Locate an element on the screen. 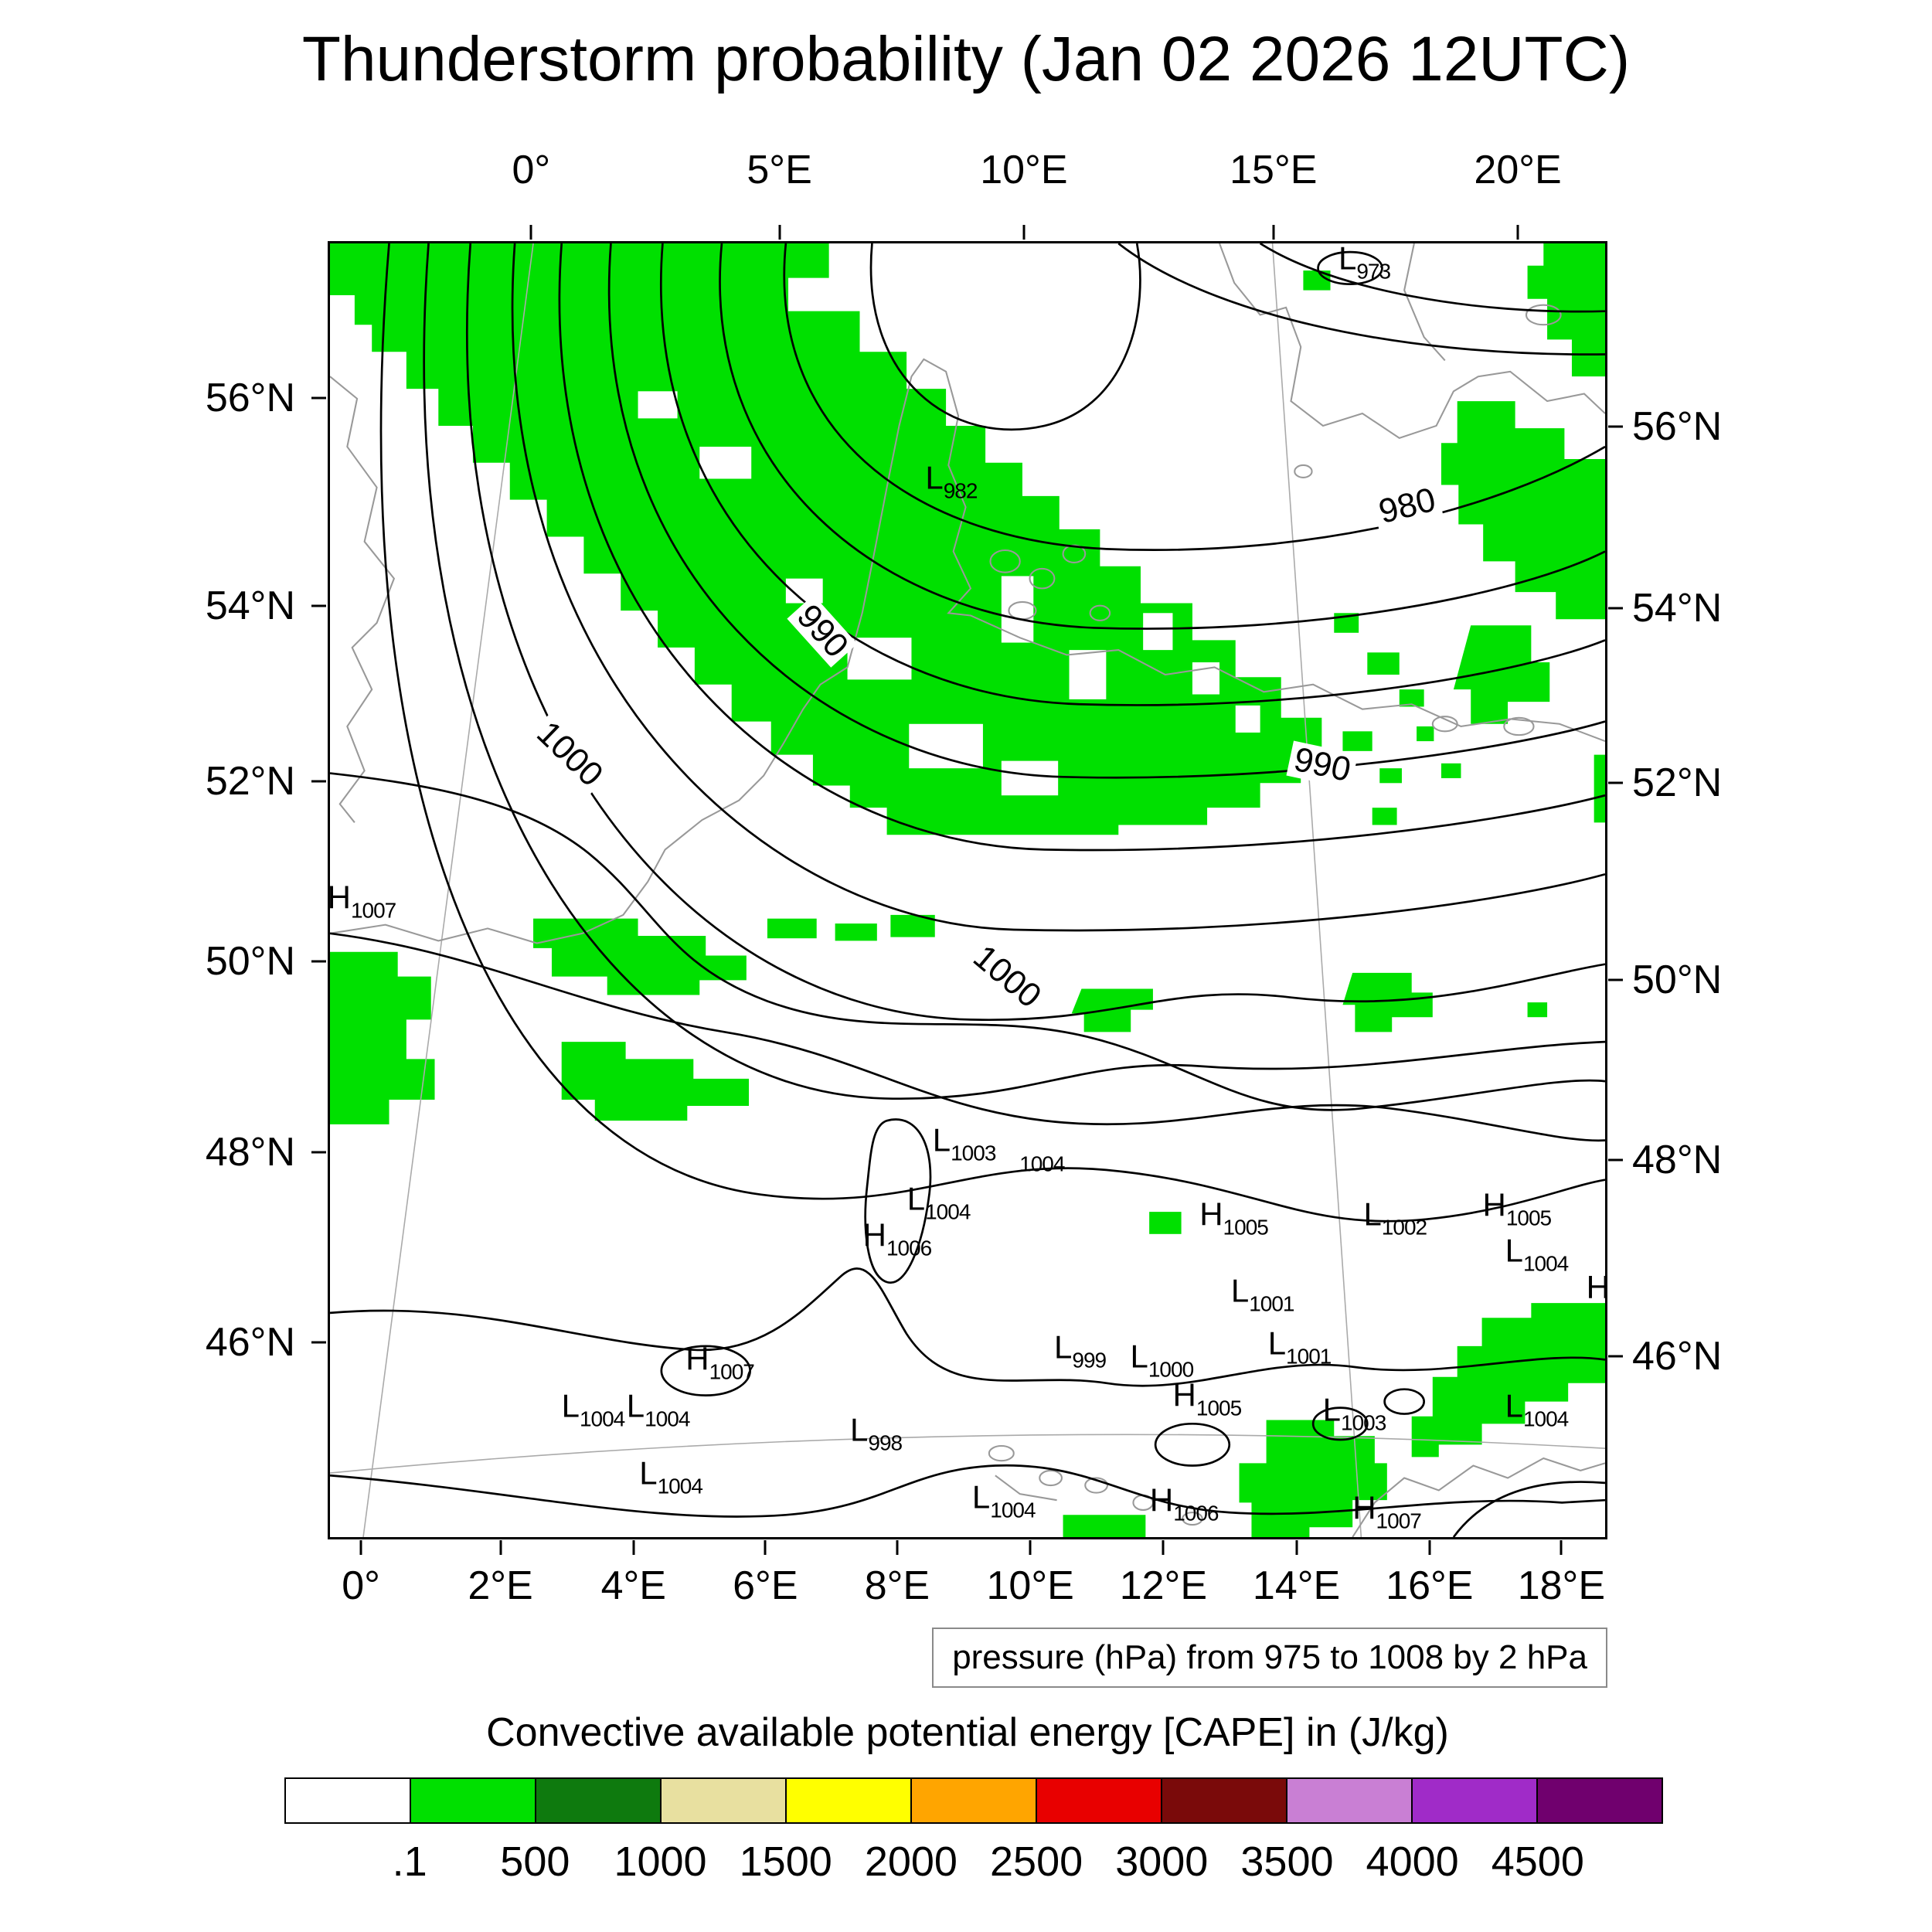 Image resolution: width=1932 pixels, height=1932 pixels. pressure-note-box: pressure (hPa) from 975 to 1008 by 2 hPa is located at coordinates (1269, 1658).